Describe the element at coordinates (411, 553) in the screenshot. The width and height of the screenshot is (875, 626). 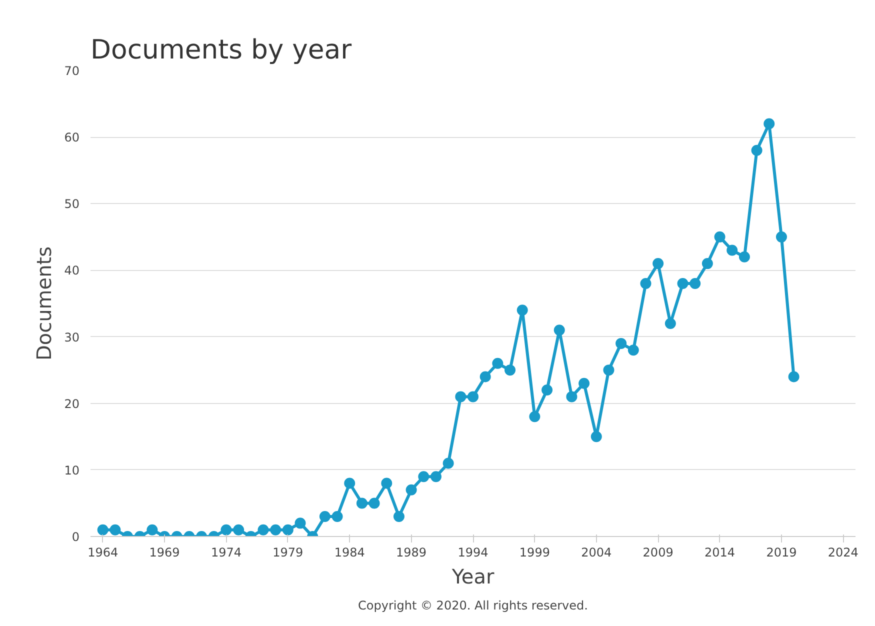
I see `x-tick-label: 1989` at that location.